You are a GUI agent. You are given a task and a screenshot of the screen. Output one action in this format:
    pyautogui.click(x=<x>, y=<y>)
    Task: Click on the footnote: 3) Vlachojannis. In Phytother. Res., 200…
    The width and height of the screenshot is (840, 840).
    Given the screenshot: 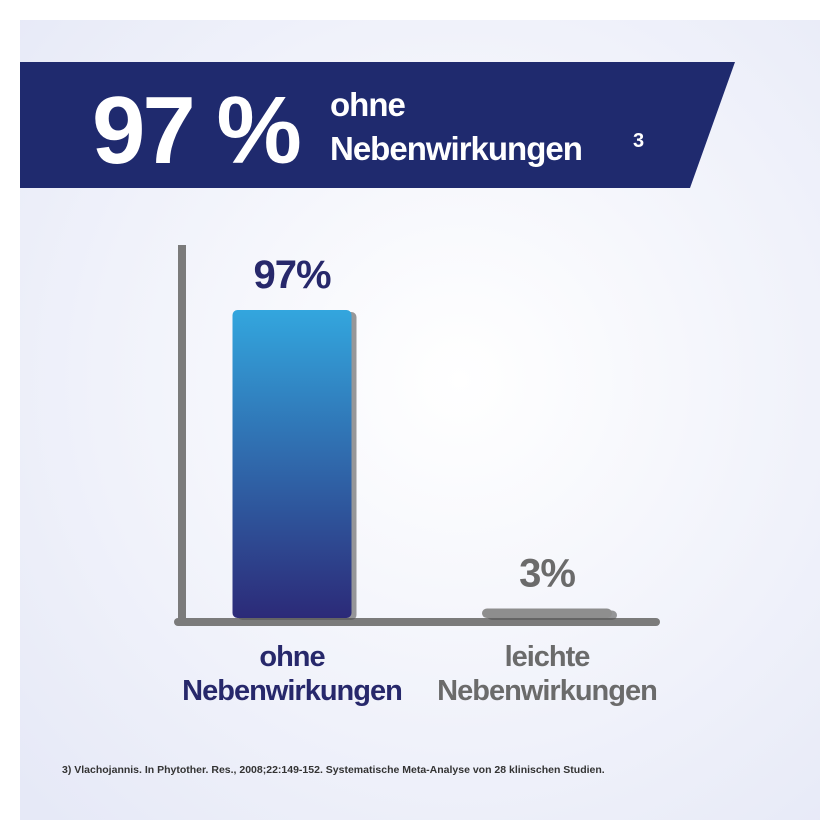 What is the action you would take?
    pyautogui.click(x=333, y=770)
    